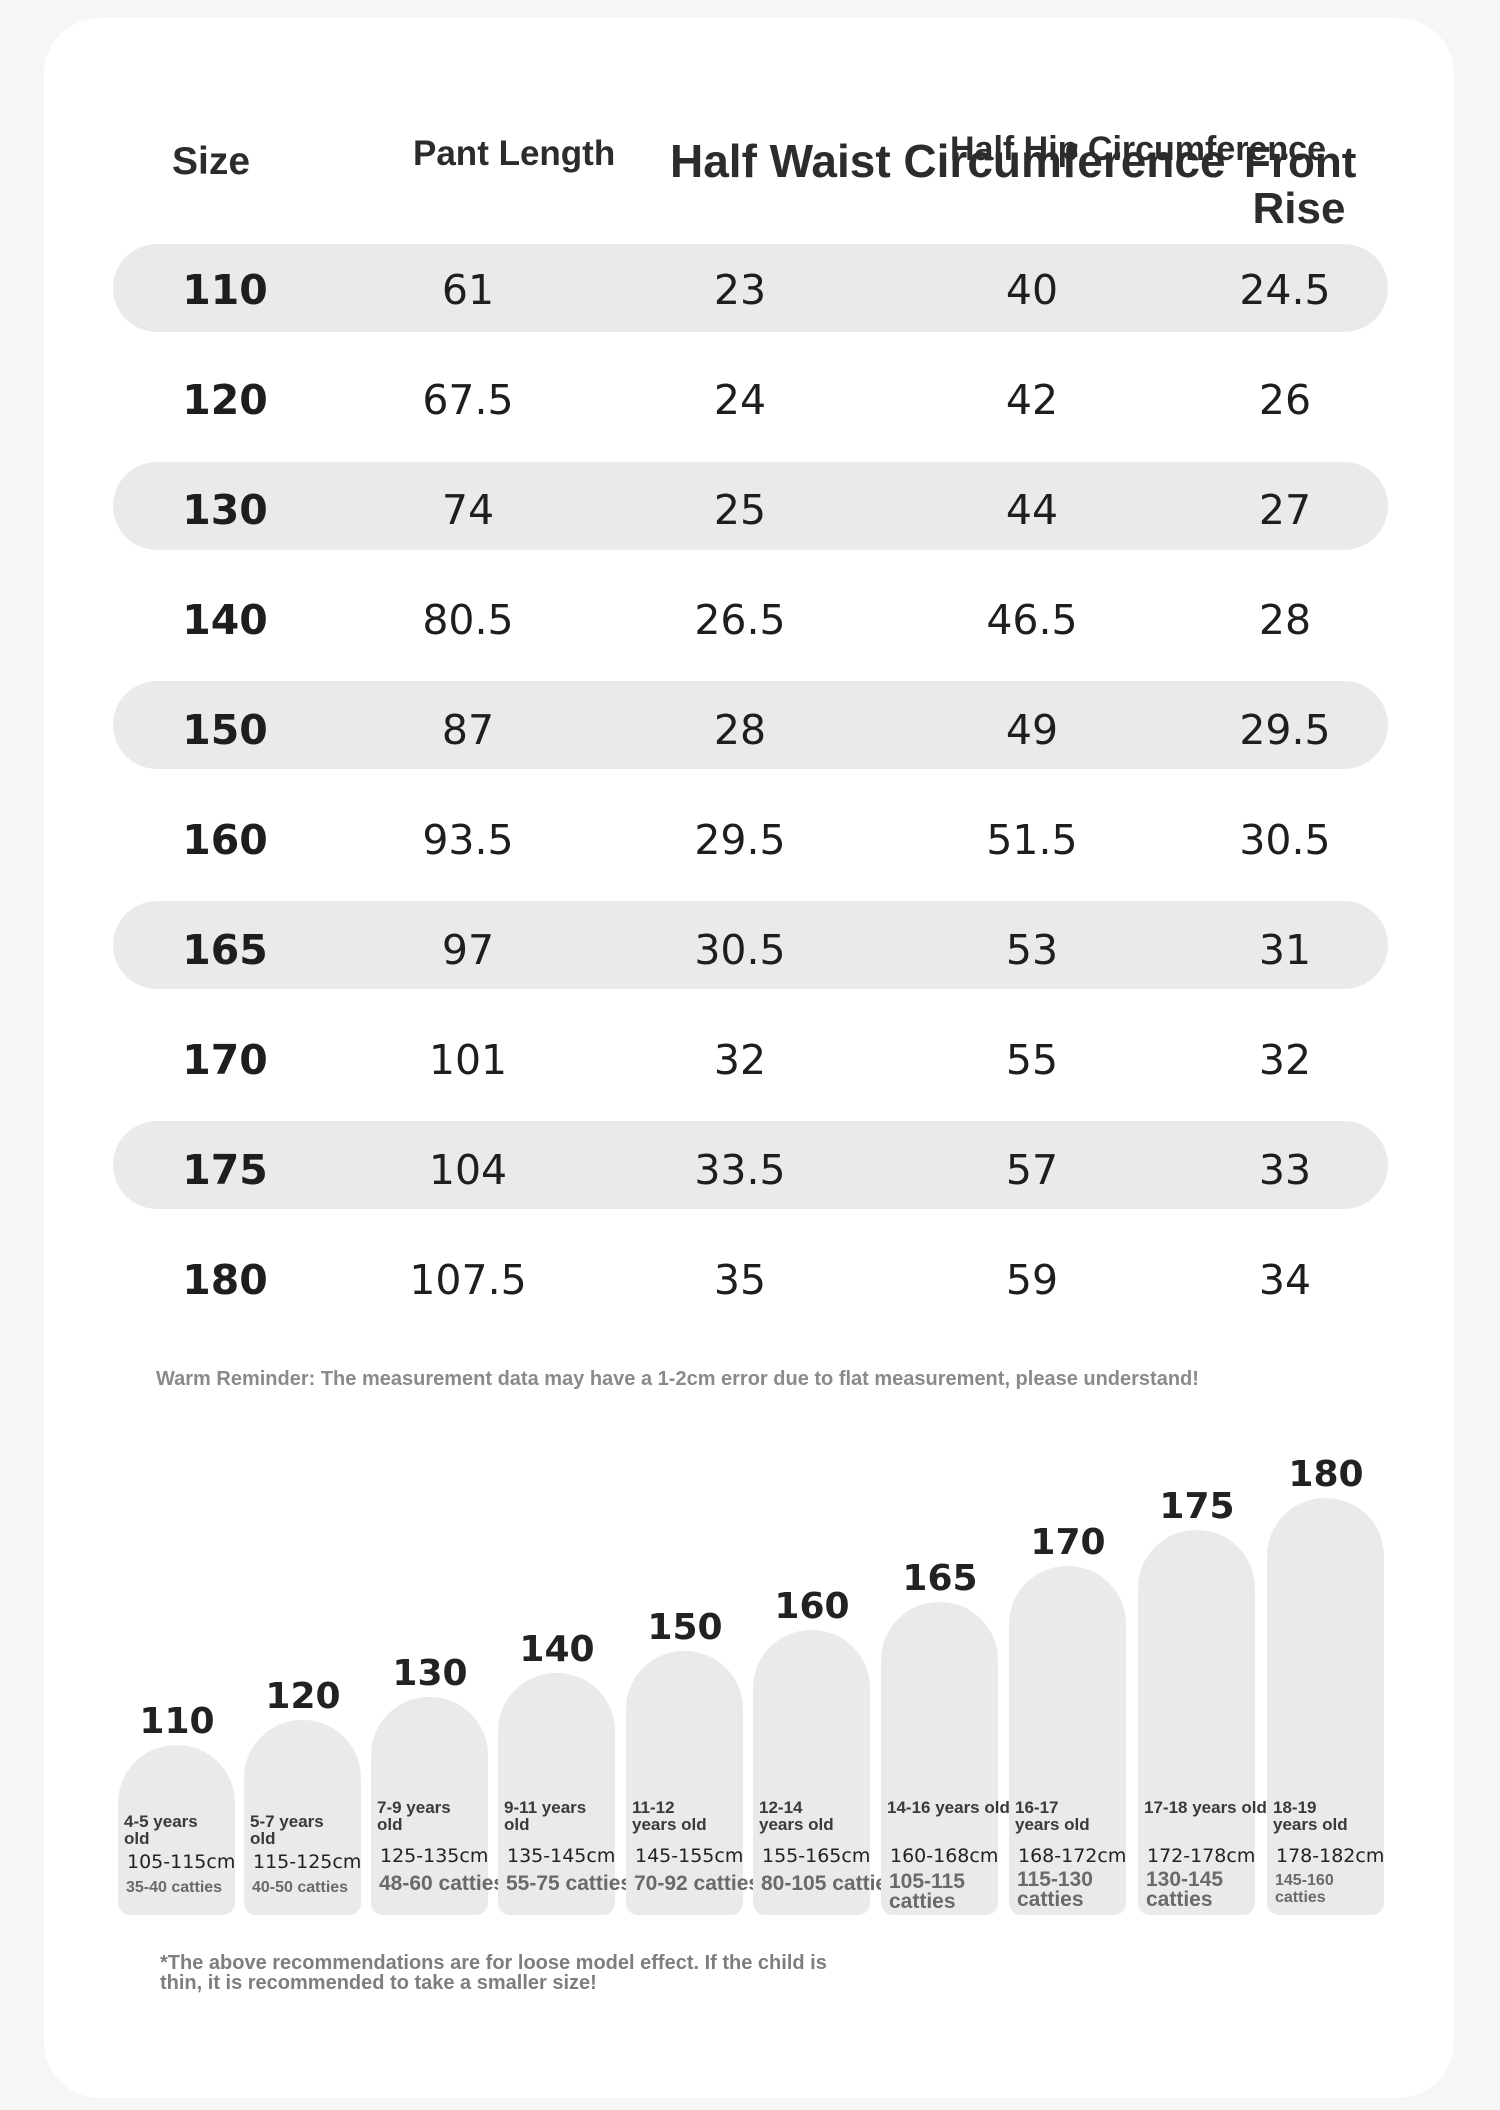 Image resolution: width=1500 pixels, height=2110 pixels. I want to click on cell-front-rise: 24.5, so click(1285, 290).